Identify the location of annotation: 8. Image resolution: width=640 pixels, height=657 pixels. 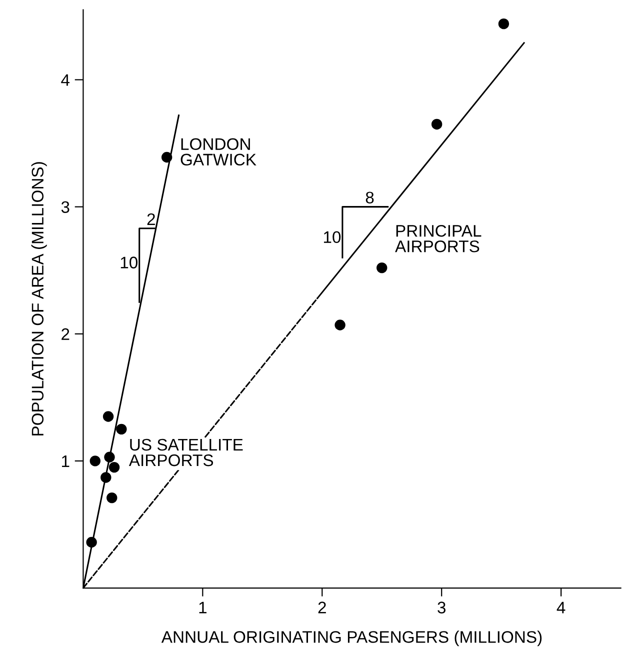
(370, 198).